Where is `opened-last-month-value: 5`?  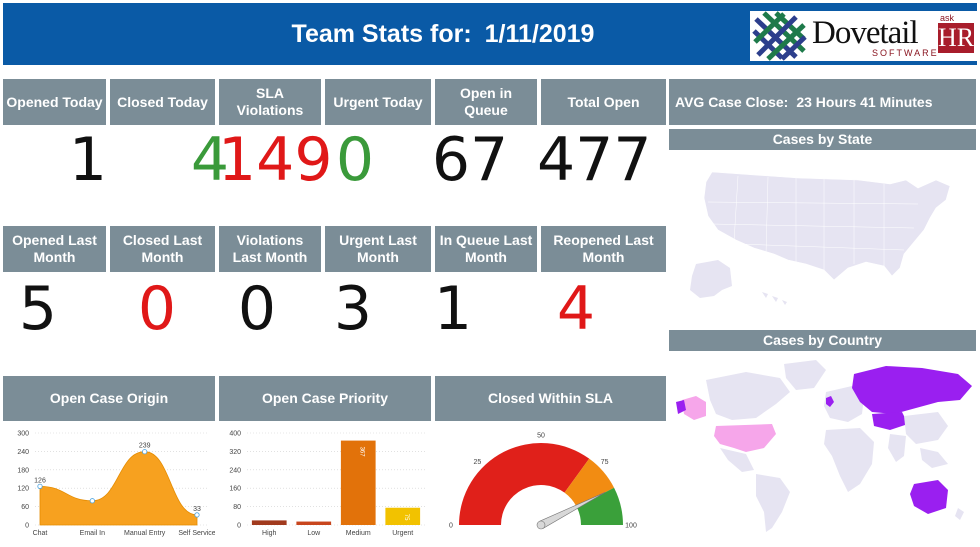 opened-last-month-value: 5 is located at coordinates (38, 309).